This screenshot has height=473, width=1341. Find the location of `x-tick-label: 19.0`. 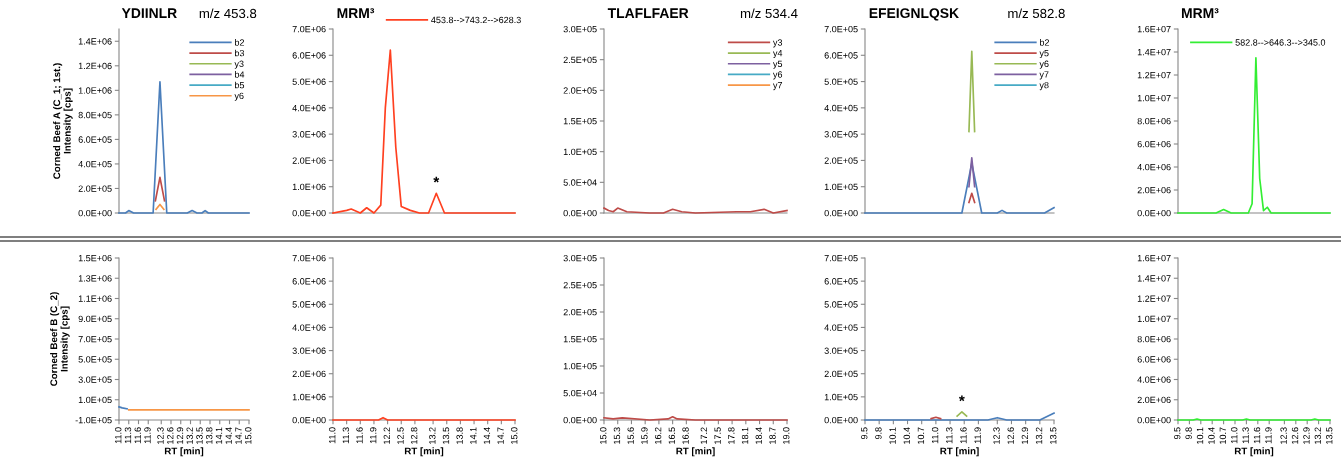

x-tick-label: 19.0 is located at coordinates (786, 435).